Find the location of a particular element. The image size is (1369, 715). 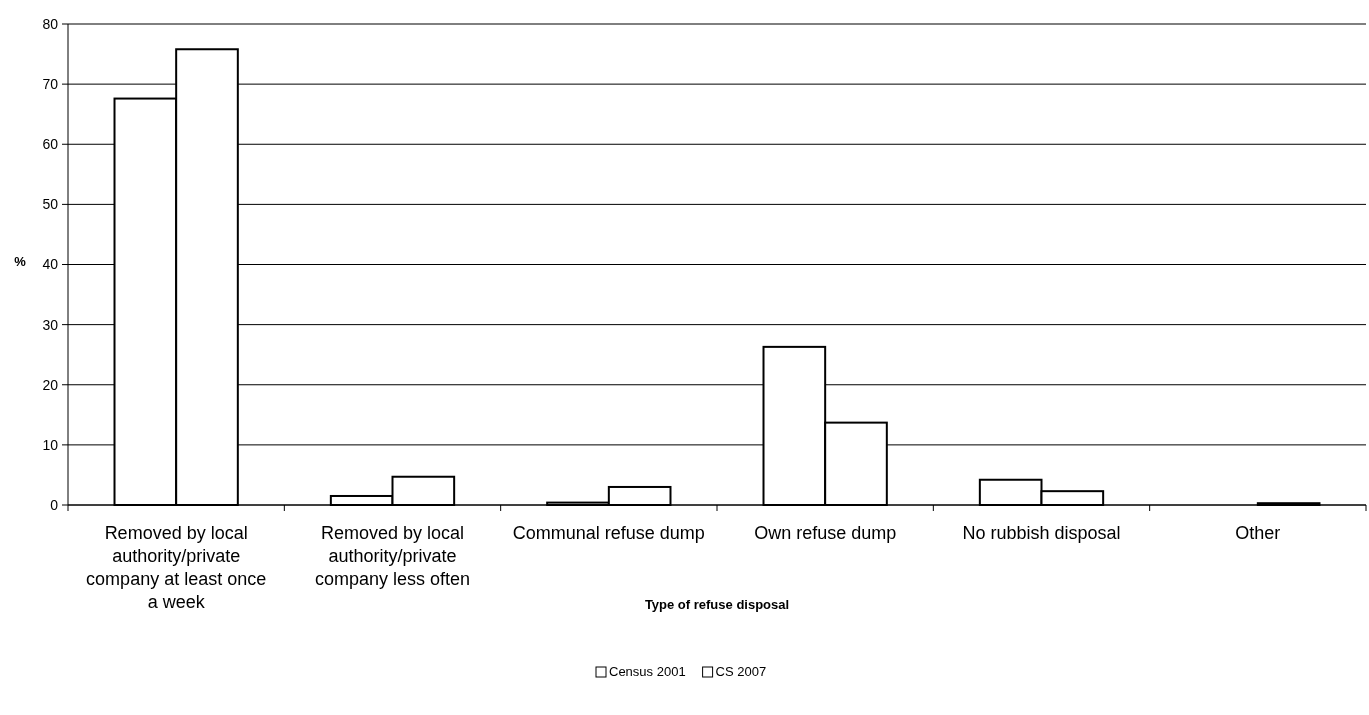

x-tick-label: Own refuse dump is located at coordinates (825, 533).